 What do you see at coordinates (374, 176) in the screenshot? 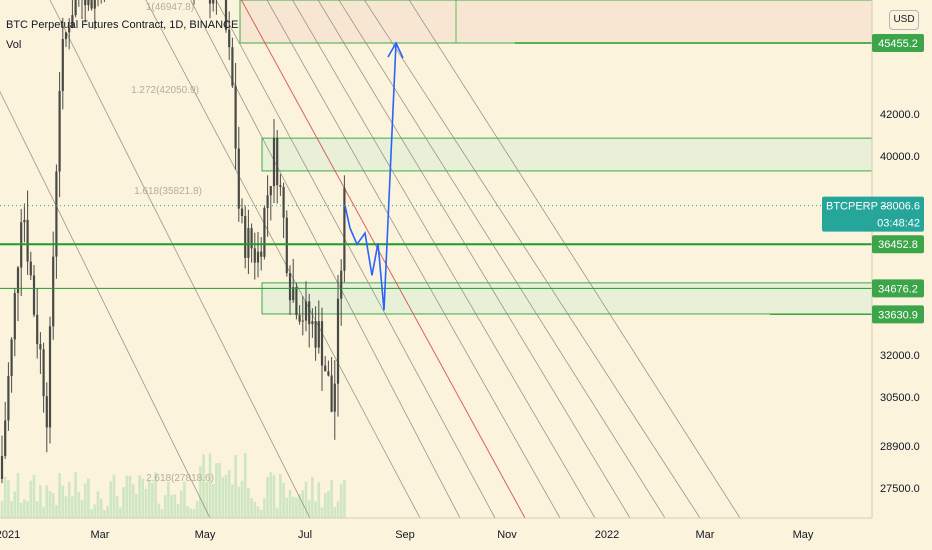
I see `projection-arrow` at bounding box center [374, 176].